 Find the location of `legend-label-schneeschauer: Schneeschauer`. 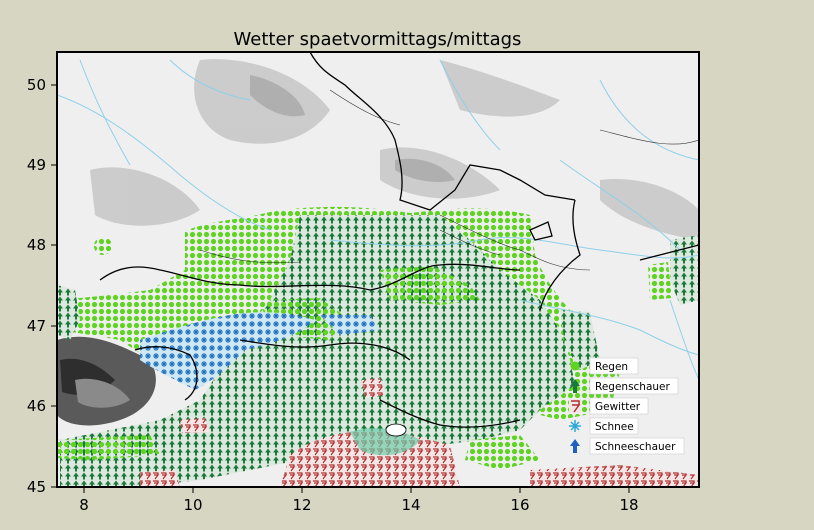

legend-label-schneeschauer: Schneeschauer is located at coordinates (635, 447).